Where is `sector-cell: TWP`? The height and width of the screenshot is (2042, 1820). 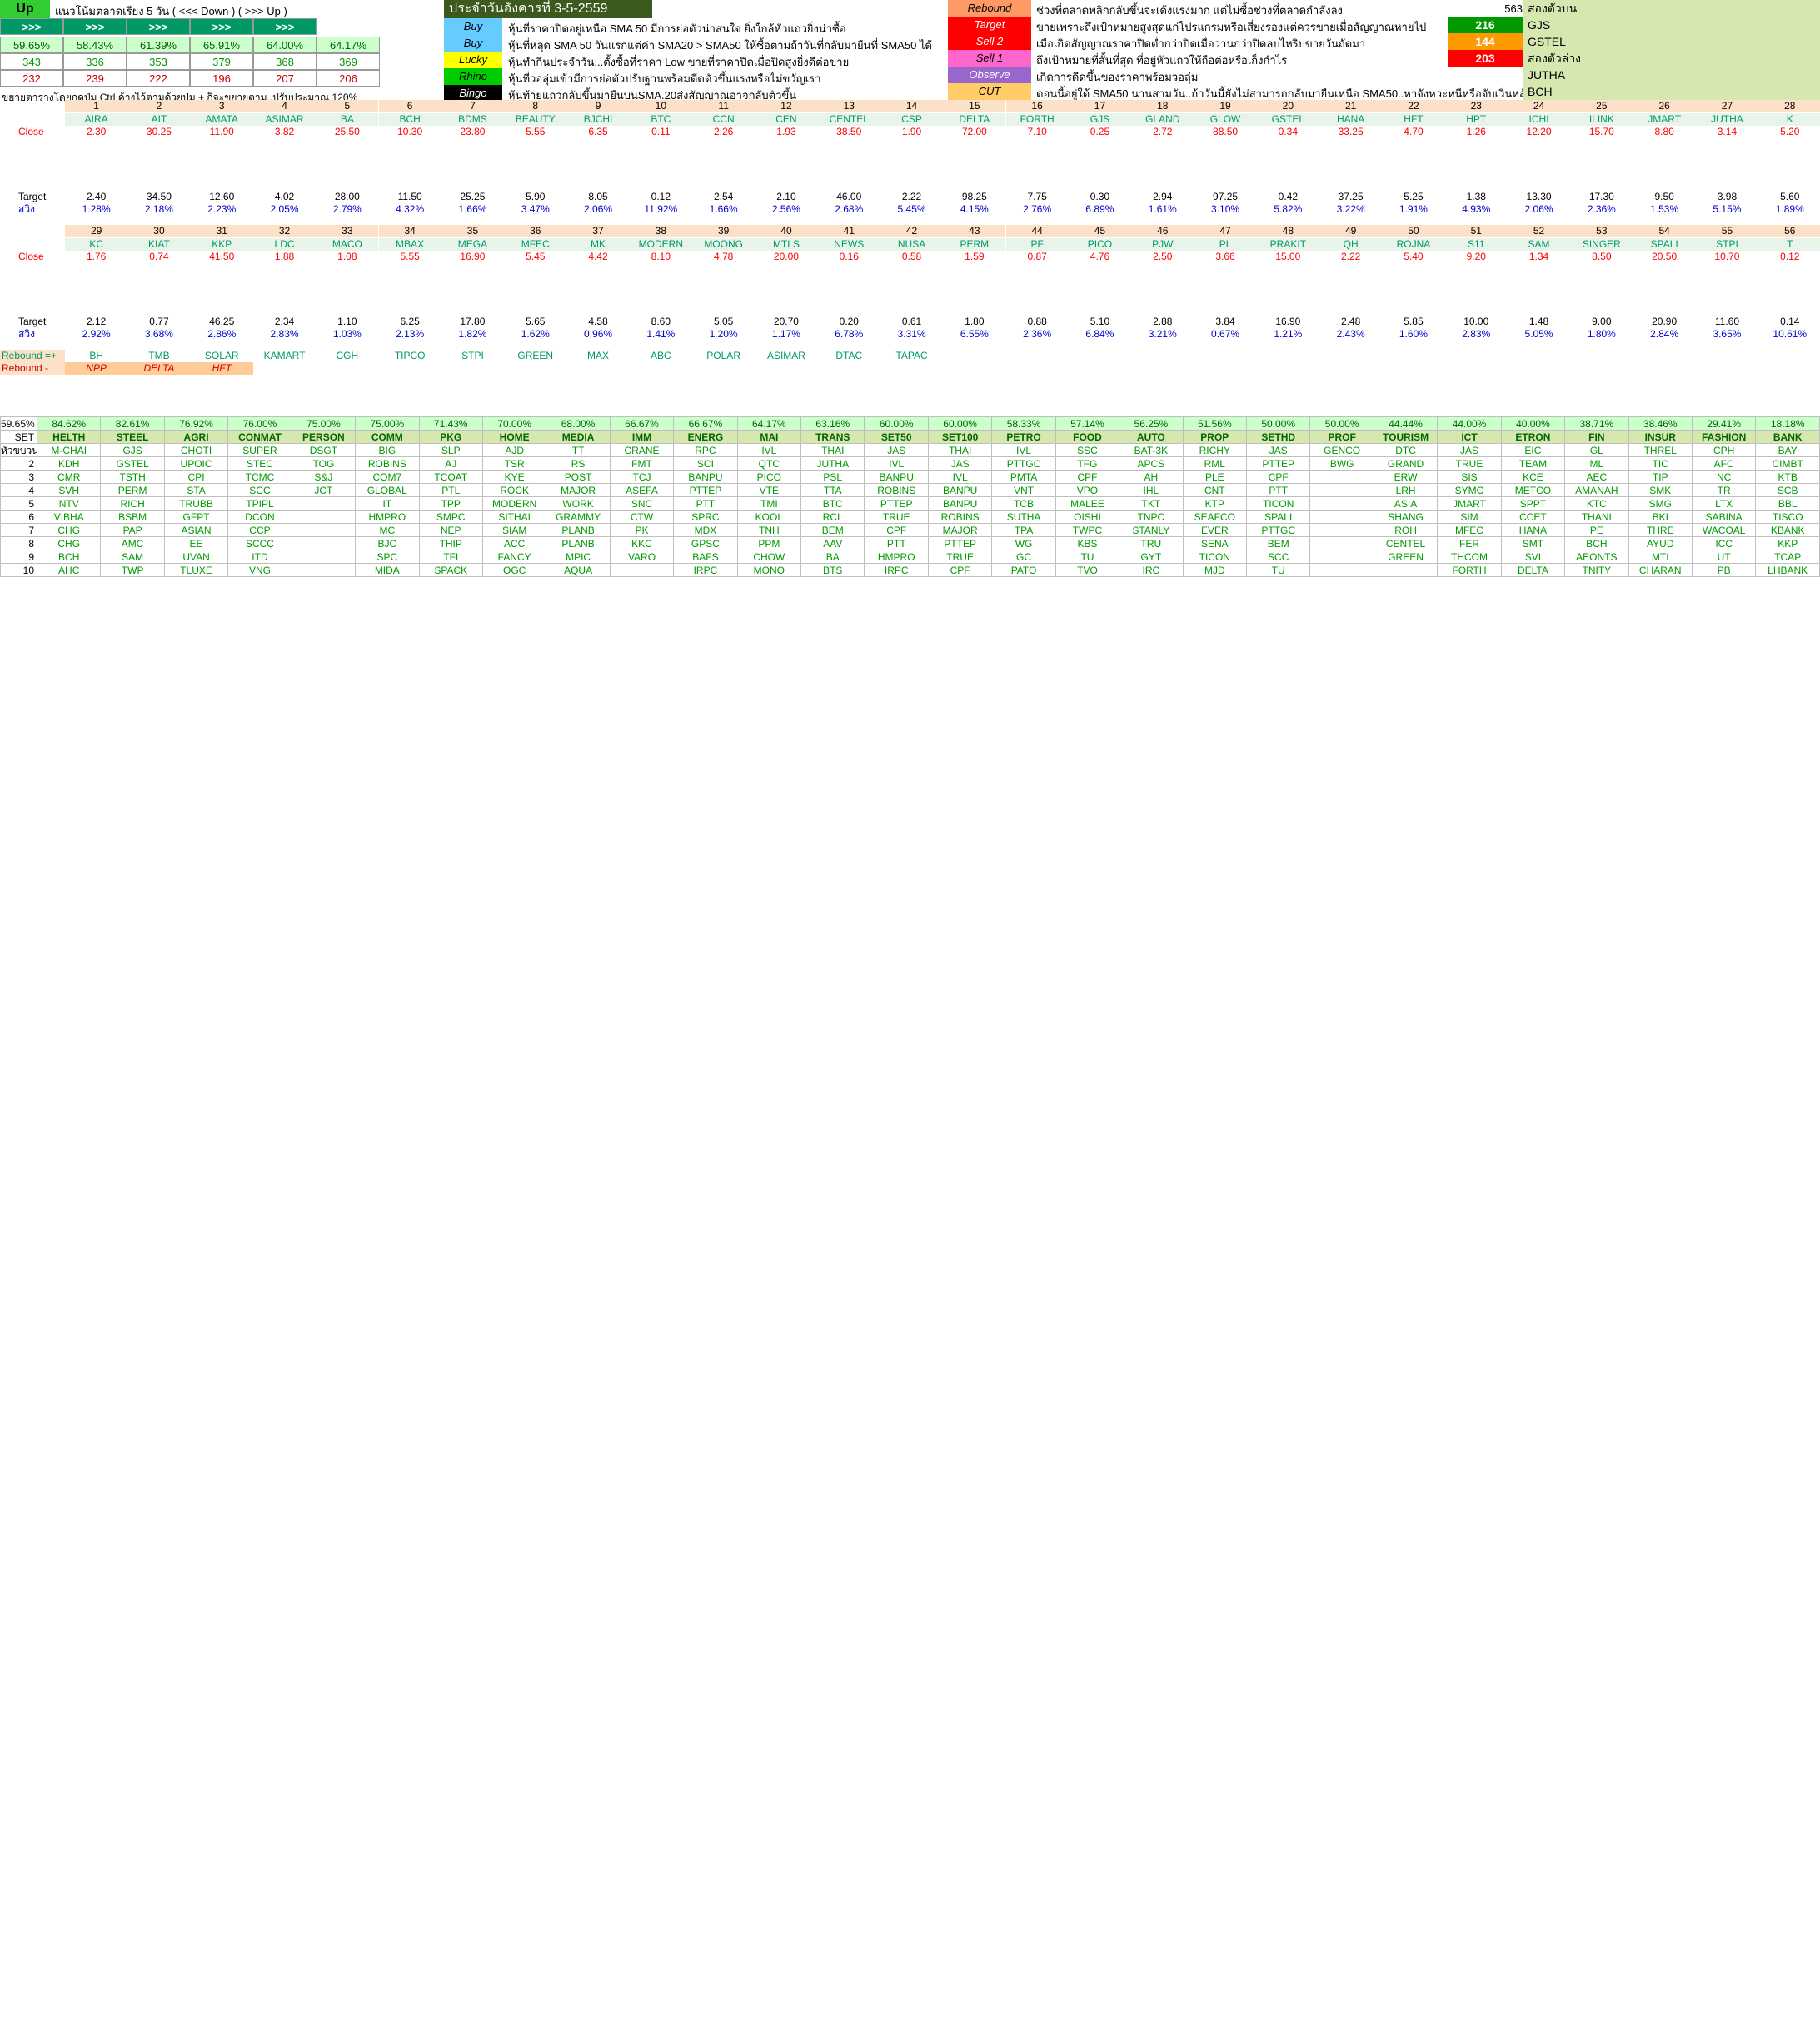
sector-cell: TWP is located at coordinates (132, 570).